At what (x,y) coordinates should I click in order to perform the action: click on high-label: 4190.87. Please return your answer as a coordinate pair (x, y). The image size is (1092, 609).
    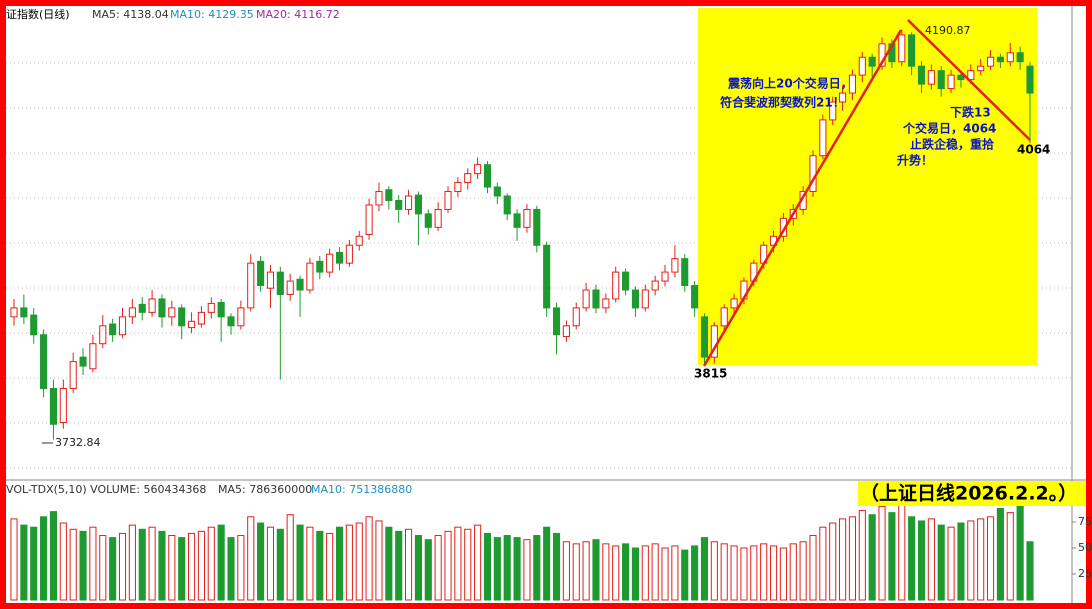
    Looking at the image, I should click on (948, 30).